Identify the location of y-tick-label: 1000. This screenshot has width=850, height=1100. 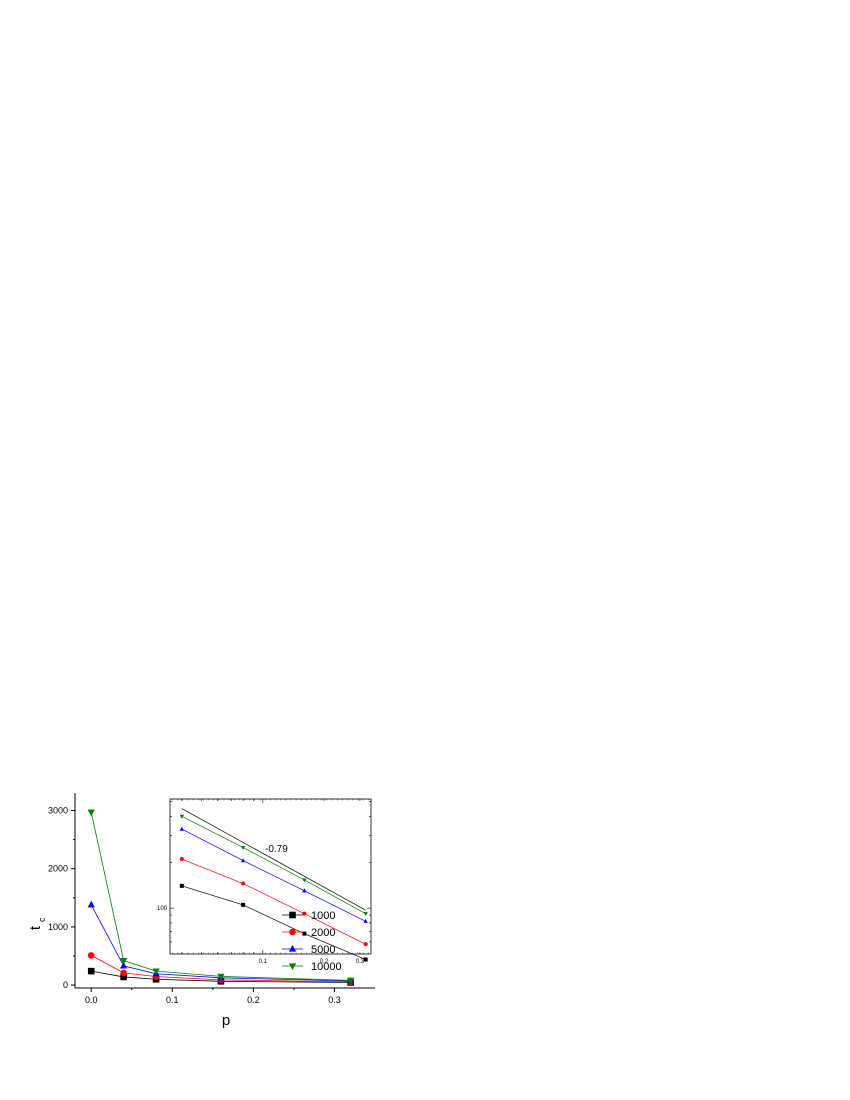
(58, 927).